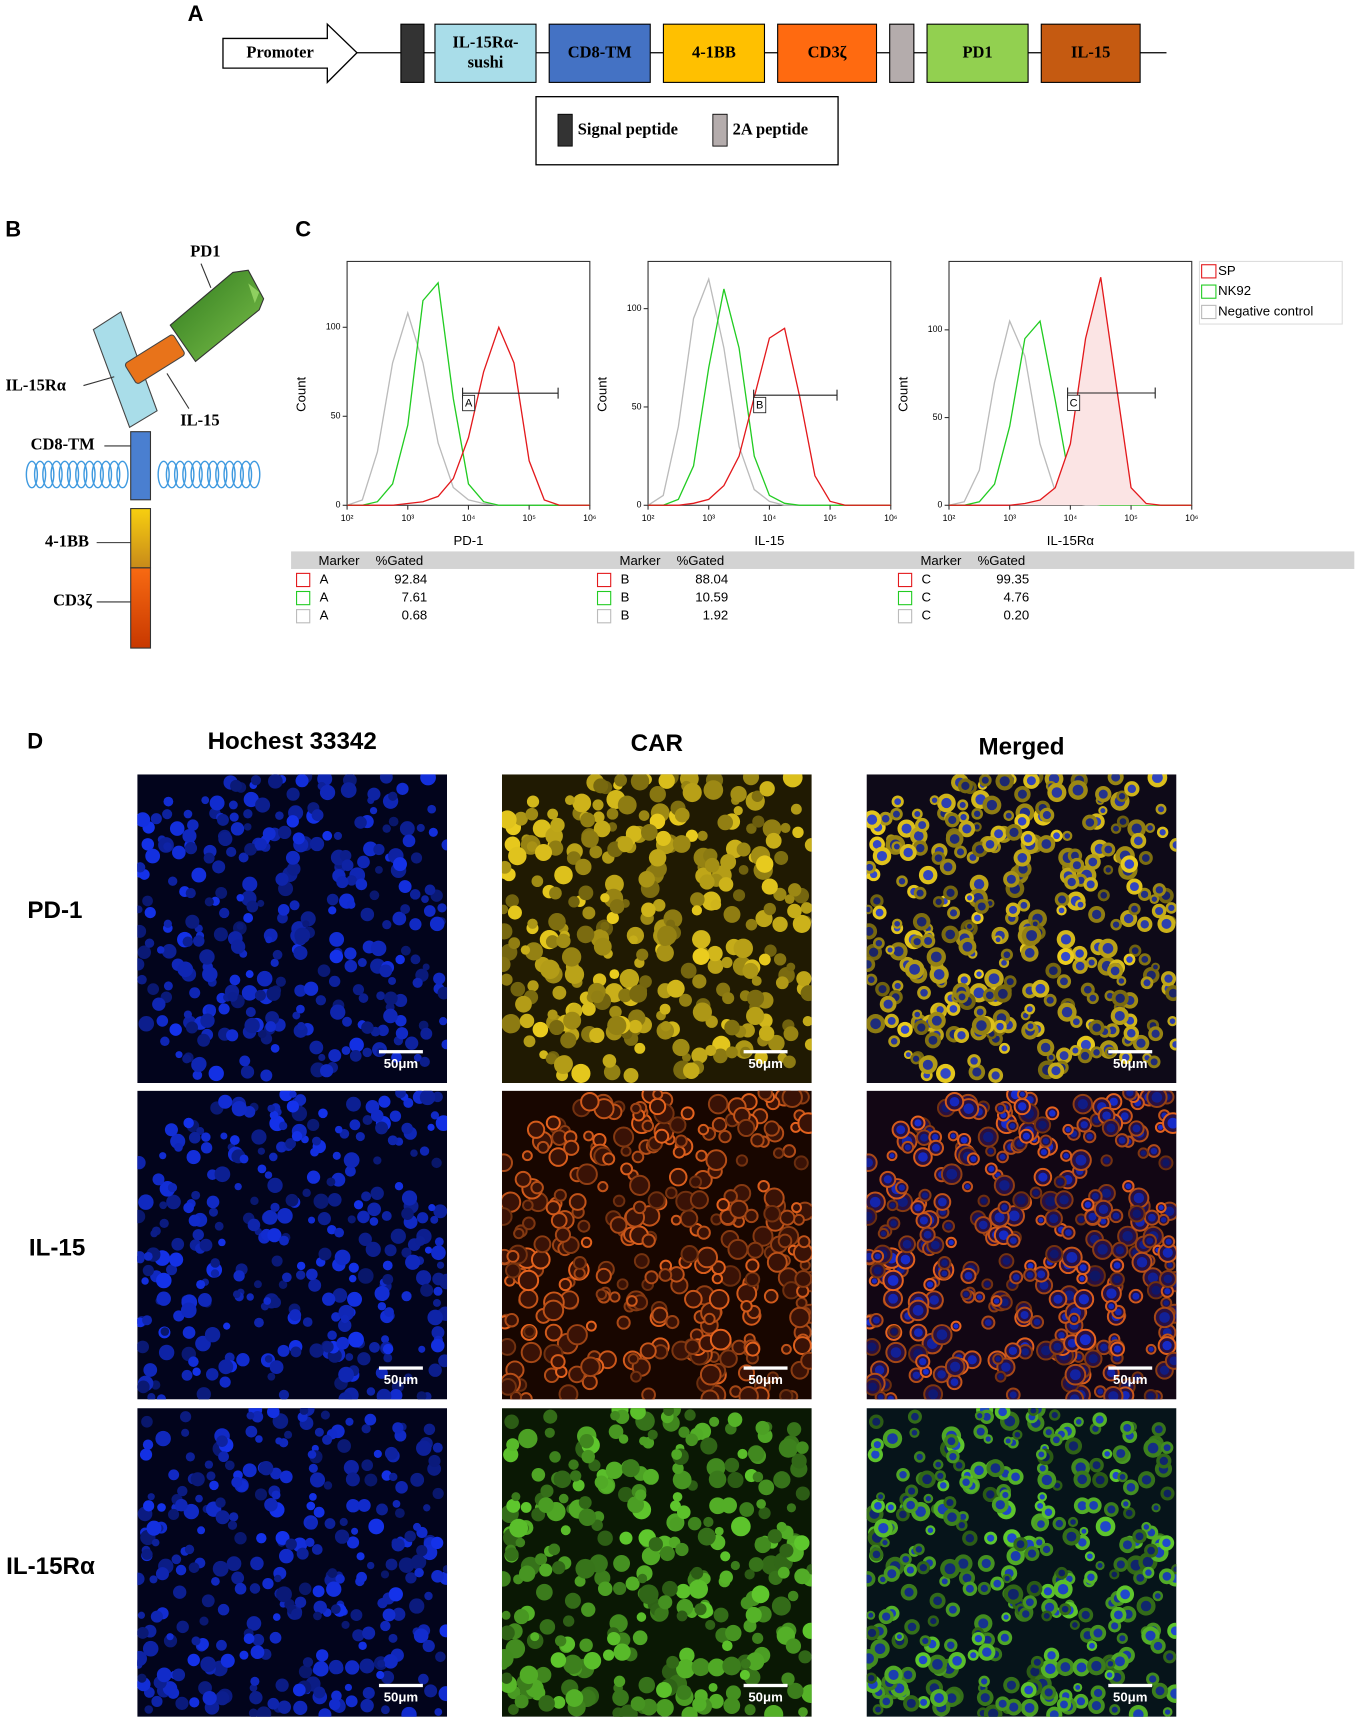 The width and height of the screenshot is (1362, 1730). Describe the element at coordinates (1071, 540) in the screenshot. I see `x-axis-label: IL-15Rα` at that location.